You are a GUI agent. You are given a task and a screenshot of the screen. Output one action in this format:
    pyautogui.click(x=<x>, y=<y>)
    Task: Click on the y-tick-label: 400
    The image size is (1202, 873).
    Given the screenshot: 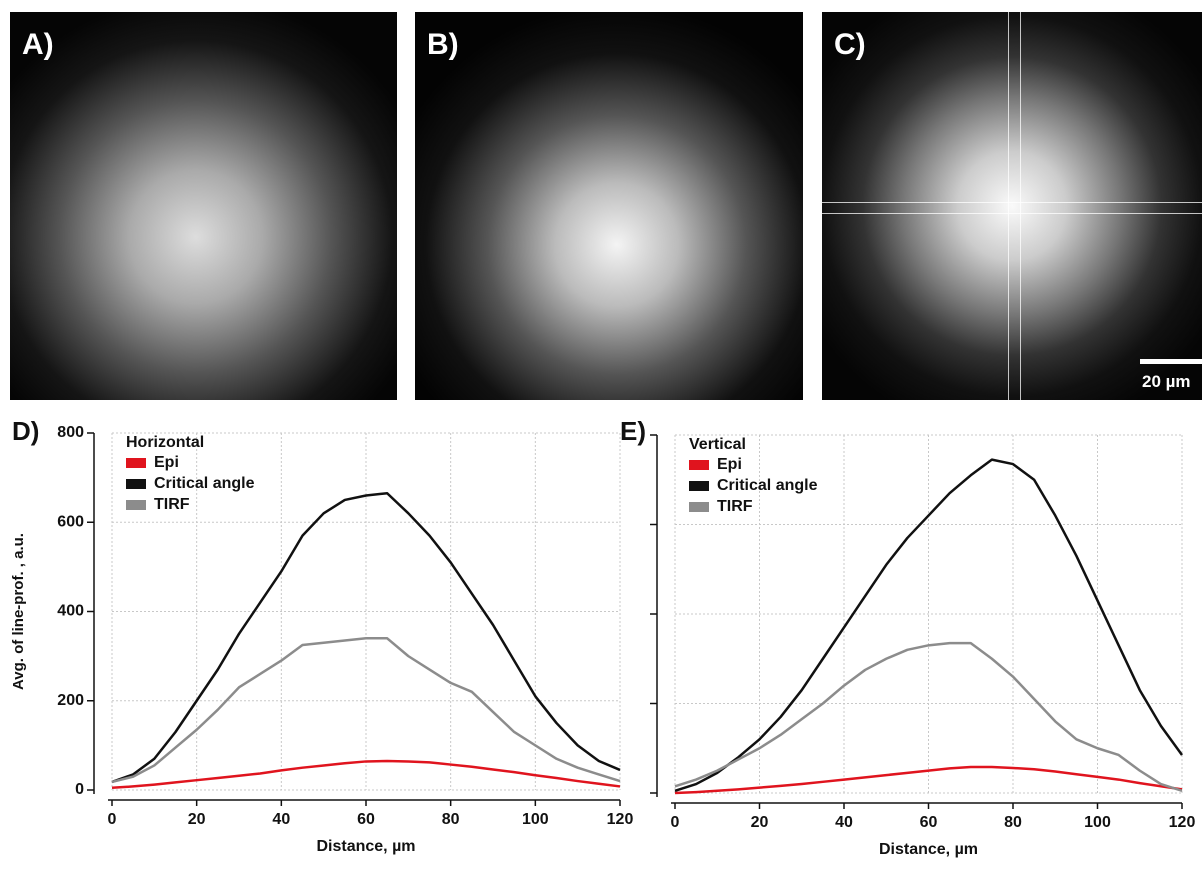 What is the action you would take?
    pyautogui.click(x=70, y=611)
    